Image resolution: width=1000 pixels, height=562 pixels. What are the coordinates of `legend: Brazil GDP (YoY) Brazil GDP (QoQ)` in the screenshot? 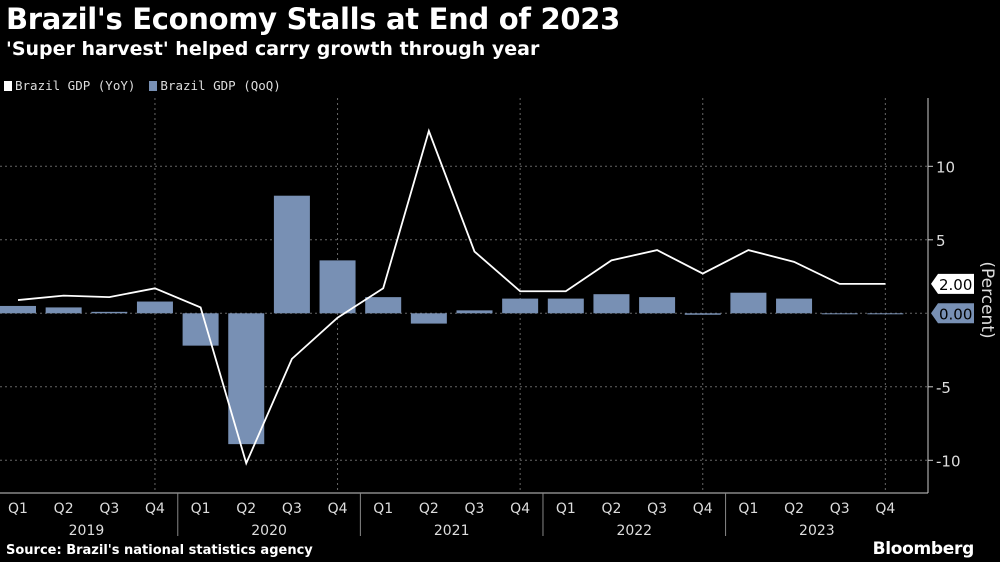 It's located at (142, 85).